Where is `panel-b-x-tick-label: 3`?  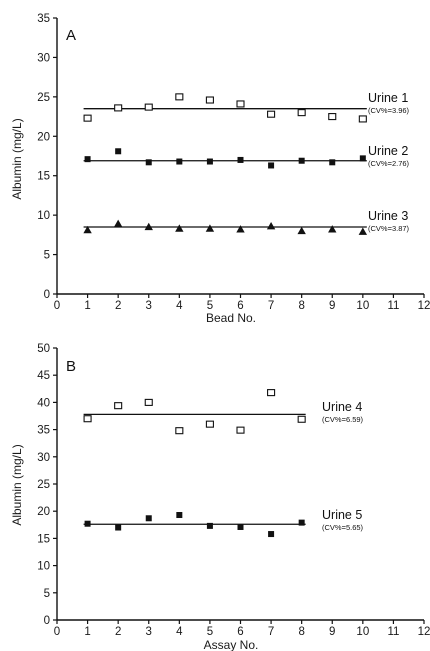
panel-b-x-tick-label: 3 is located at coordinates (149, 632).